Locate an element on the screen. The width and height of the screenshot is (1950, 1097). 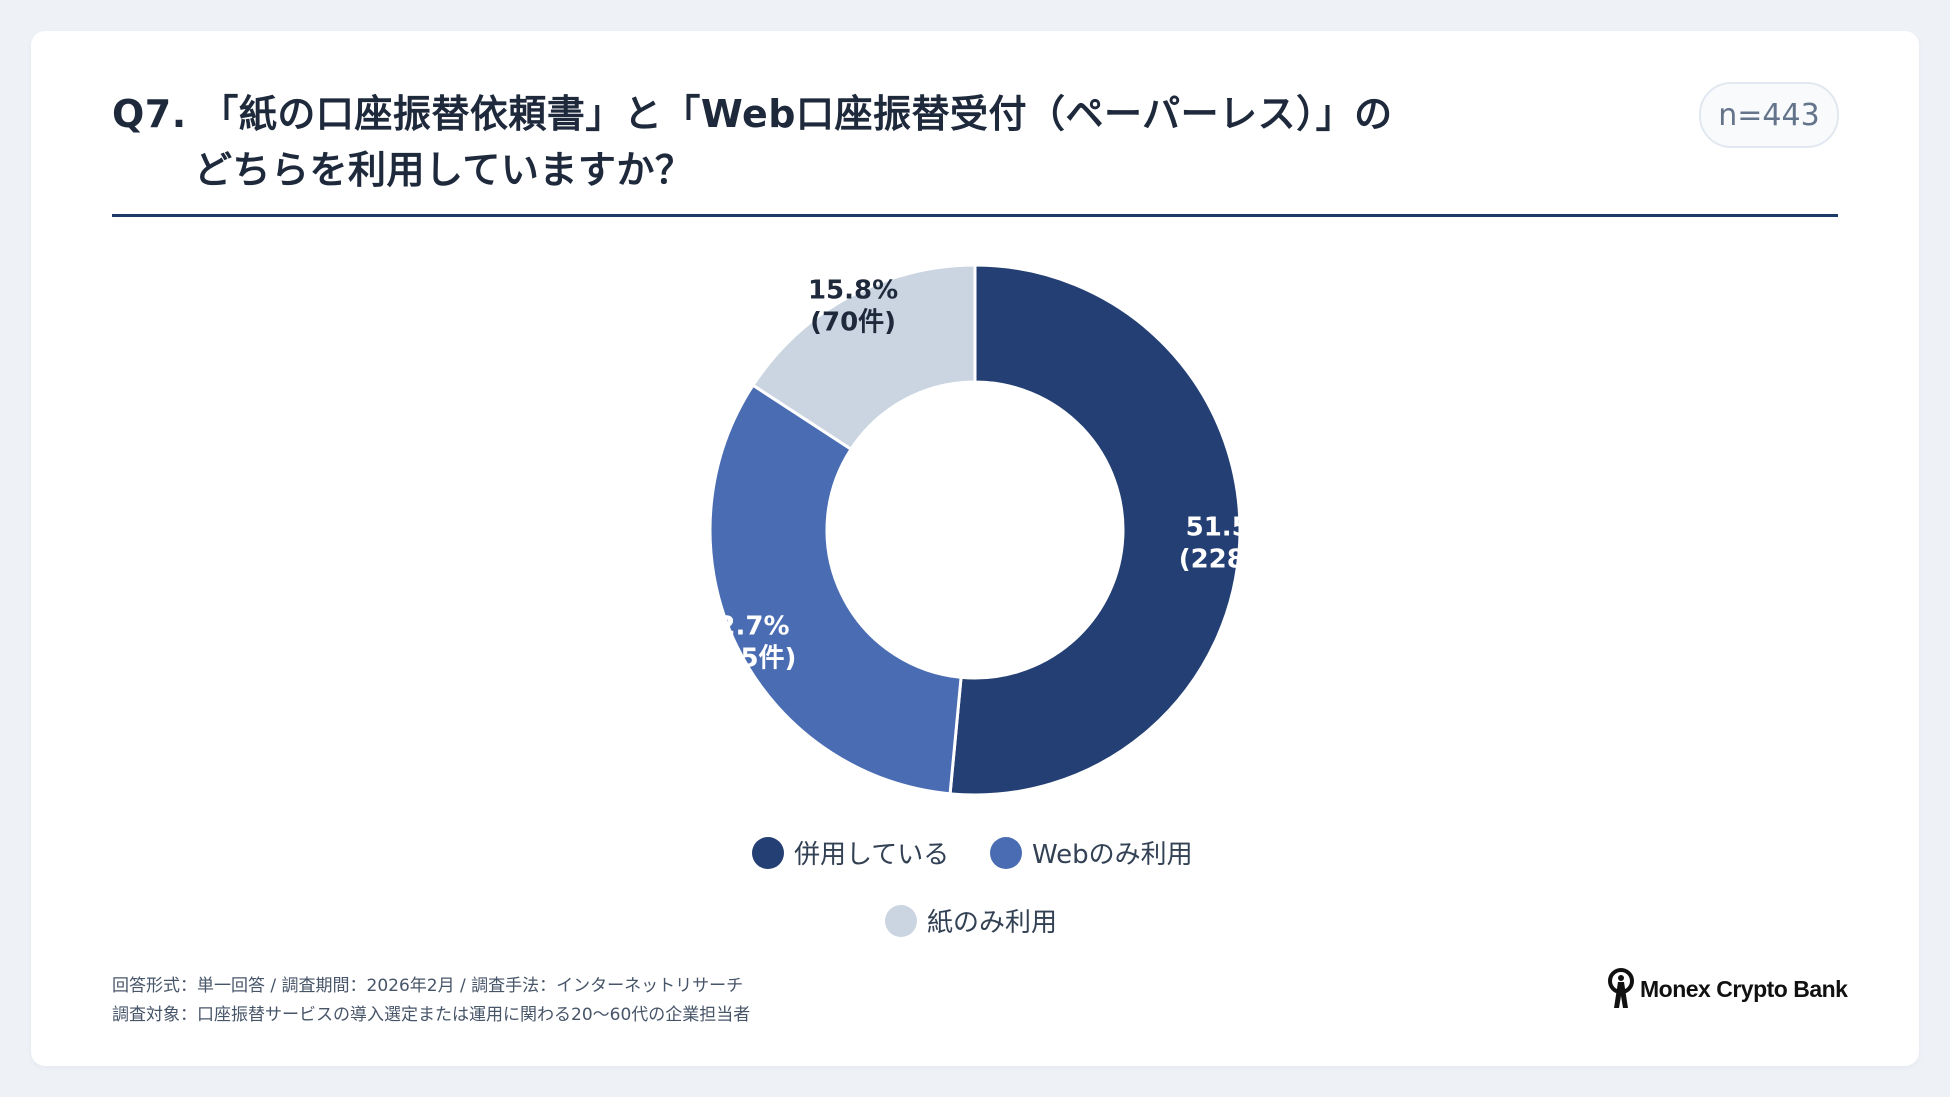
slice-percent-label: 15.8% is located at coordinates (853, 290).